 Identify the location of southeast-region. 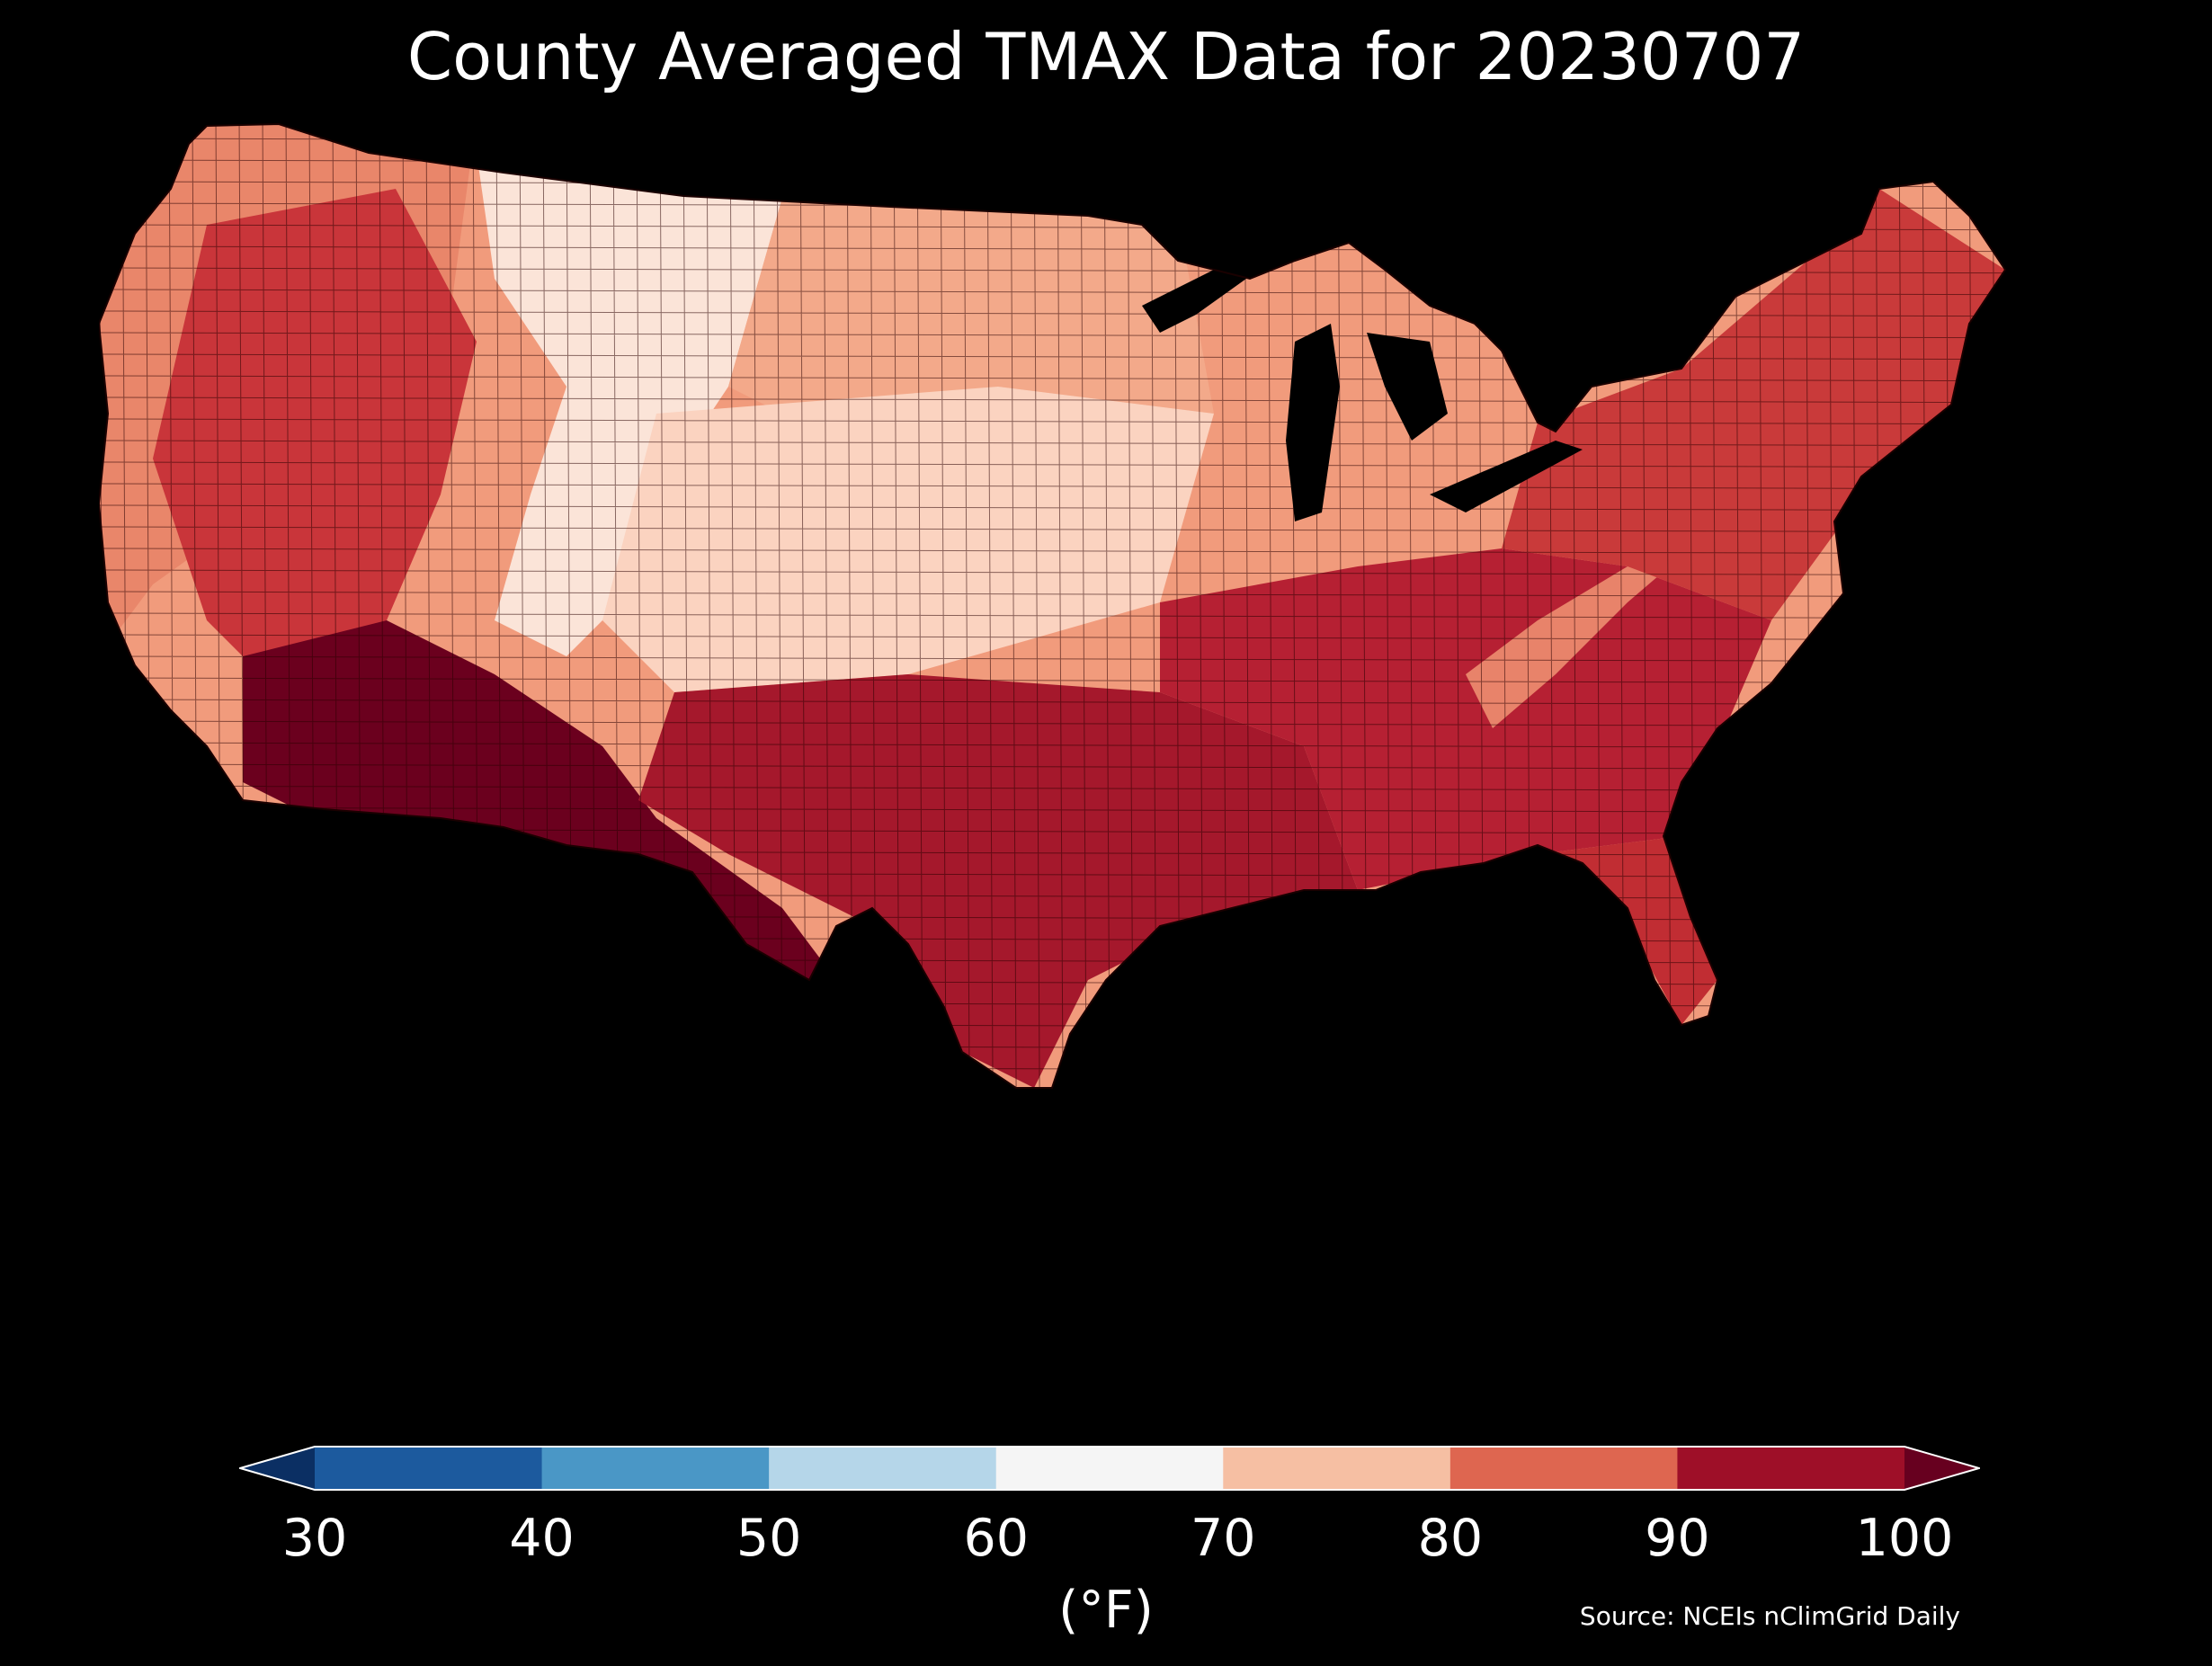
(1465, 719).